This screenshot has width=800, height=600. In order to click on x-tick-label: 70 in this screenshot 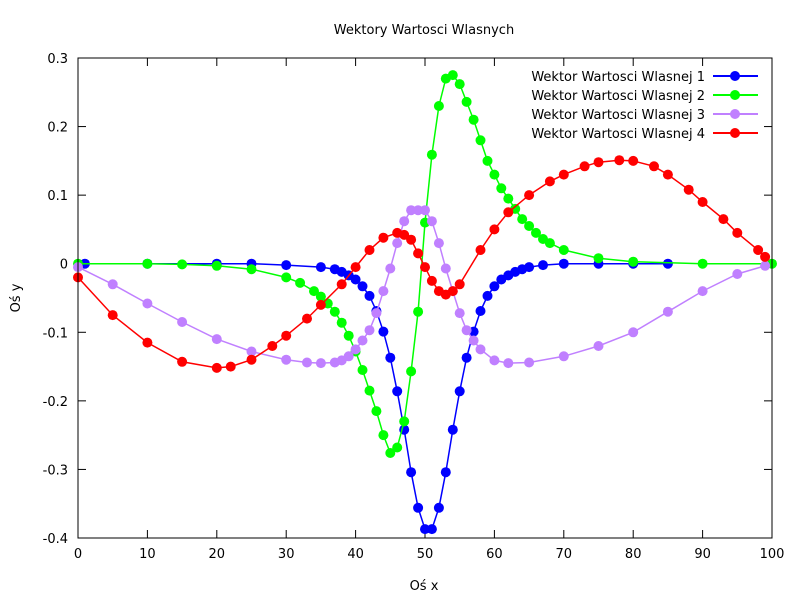, I will do `click(564, 554)`.